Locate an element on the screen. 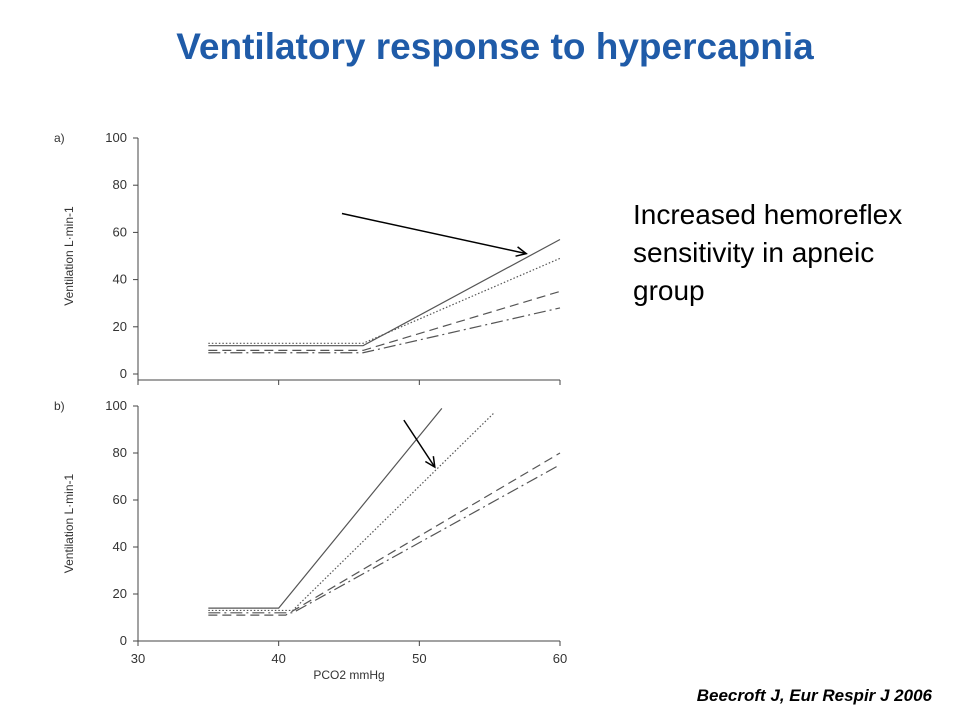 This screenshot has width=960, height=720. x-tick-label: 60 is located at coordinates (560, 658).